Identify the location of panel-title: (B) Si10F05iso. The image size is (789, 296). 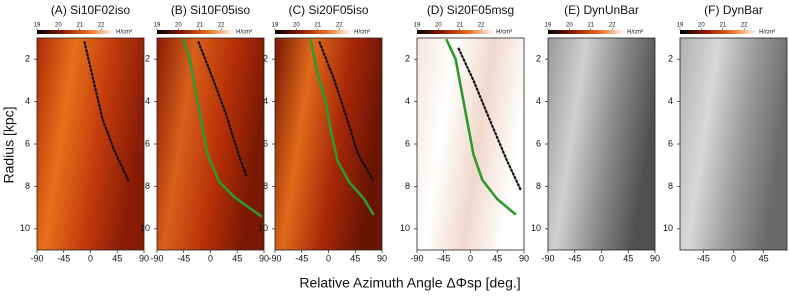
(211, 10).